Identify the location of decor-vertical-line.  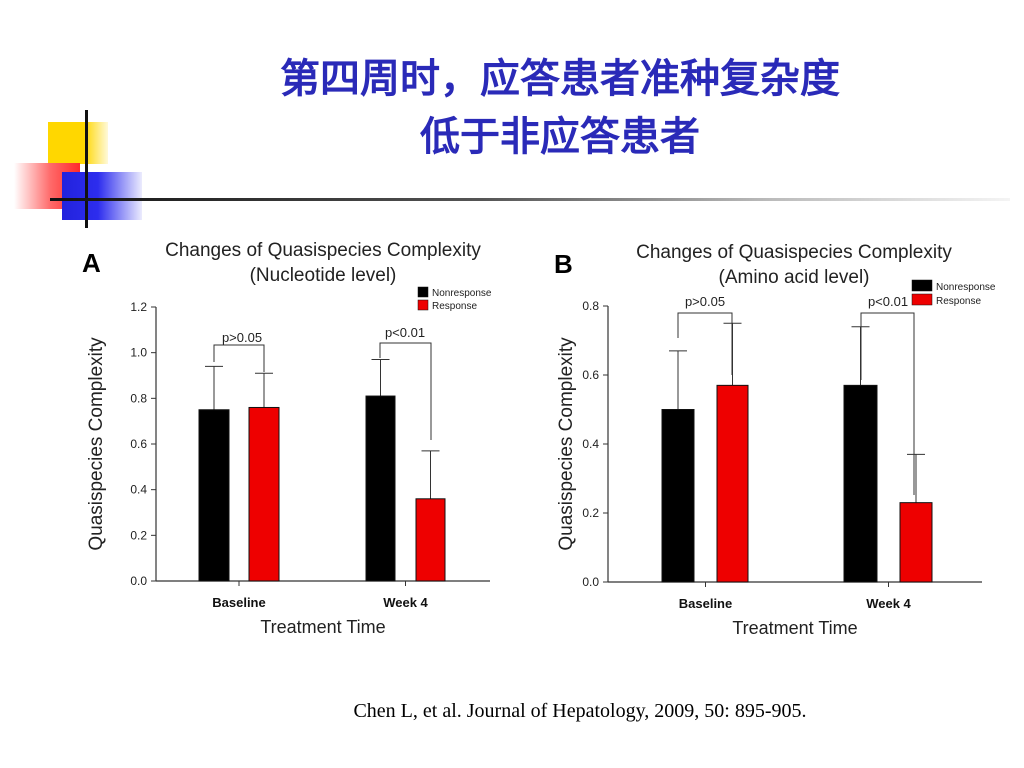
(86, 169).